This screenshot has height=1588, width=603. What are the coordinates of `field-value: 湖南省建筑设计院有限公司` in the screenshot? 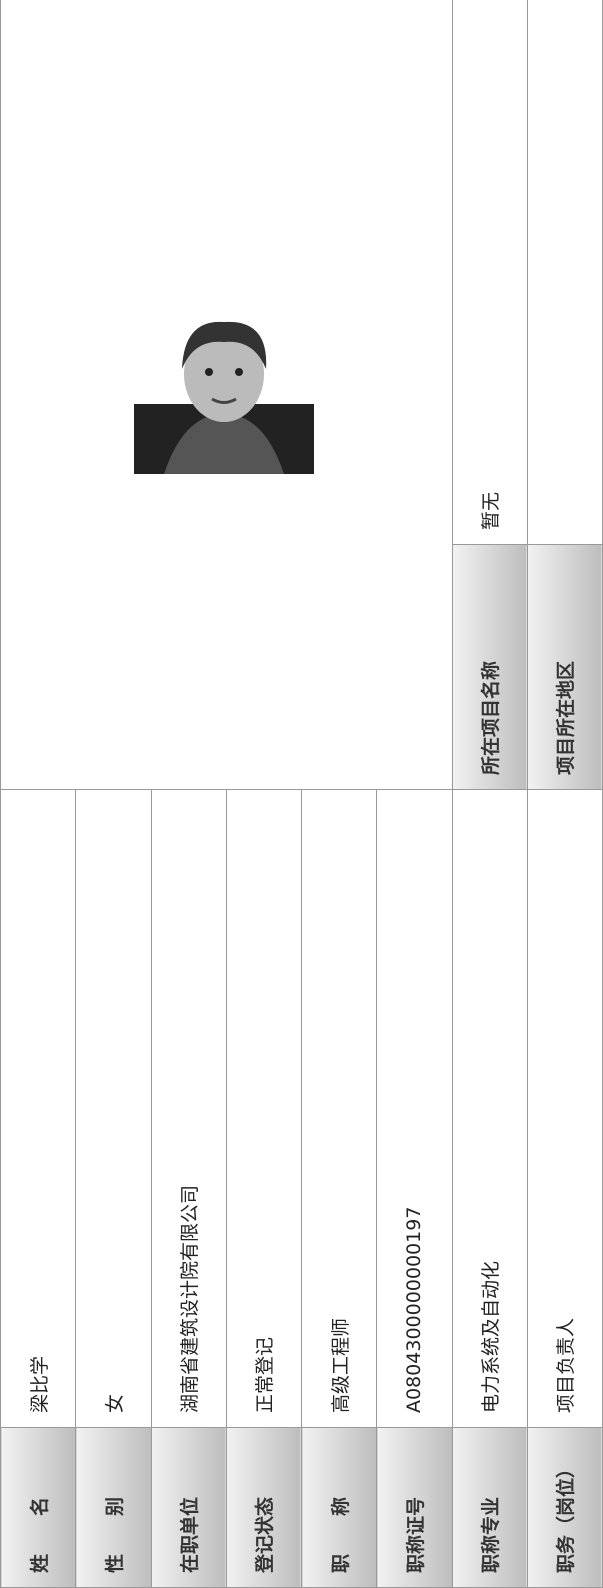 It's located at (189, 1108).